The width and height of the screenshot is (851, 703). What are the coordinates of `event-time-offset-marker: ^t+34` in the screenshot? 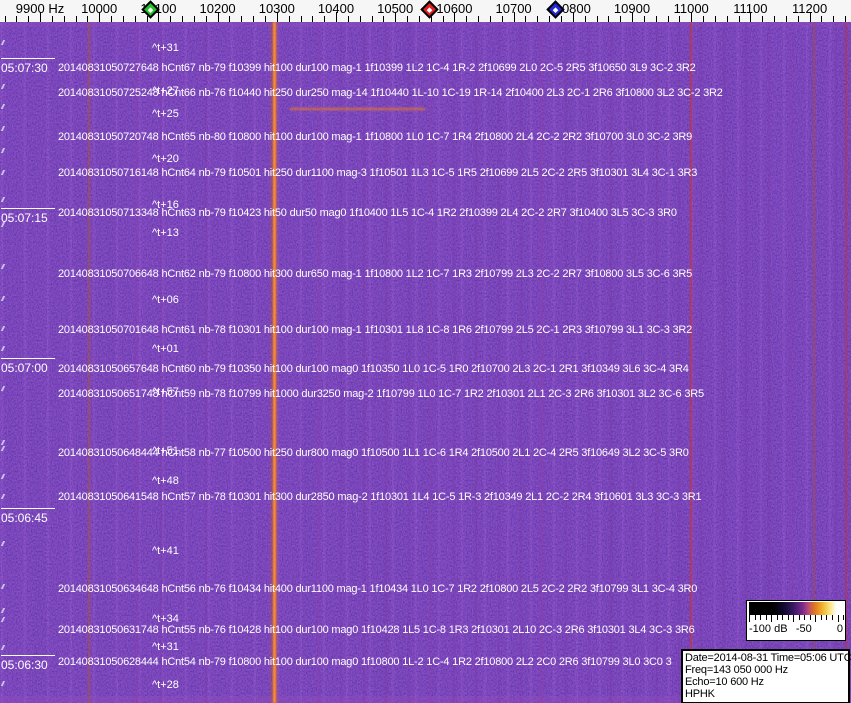 It's located at (165, 619).